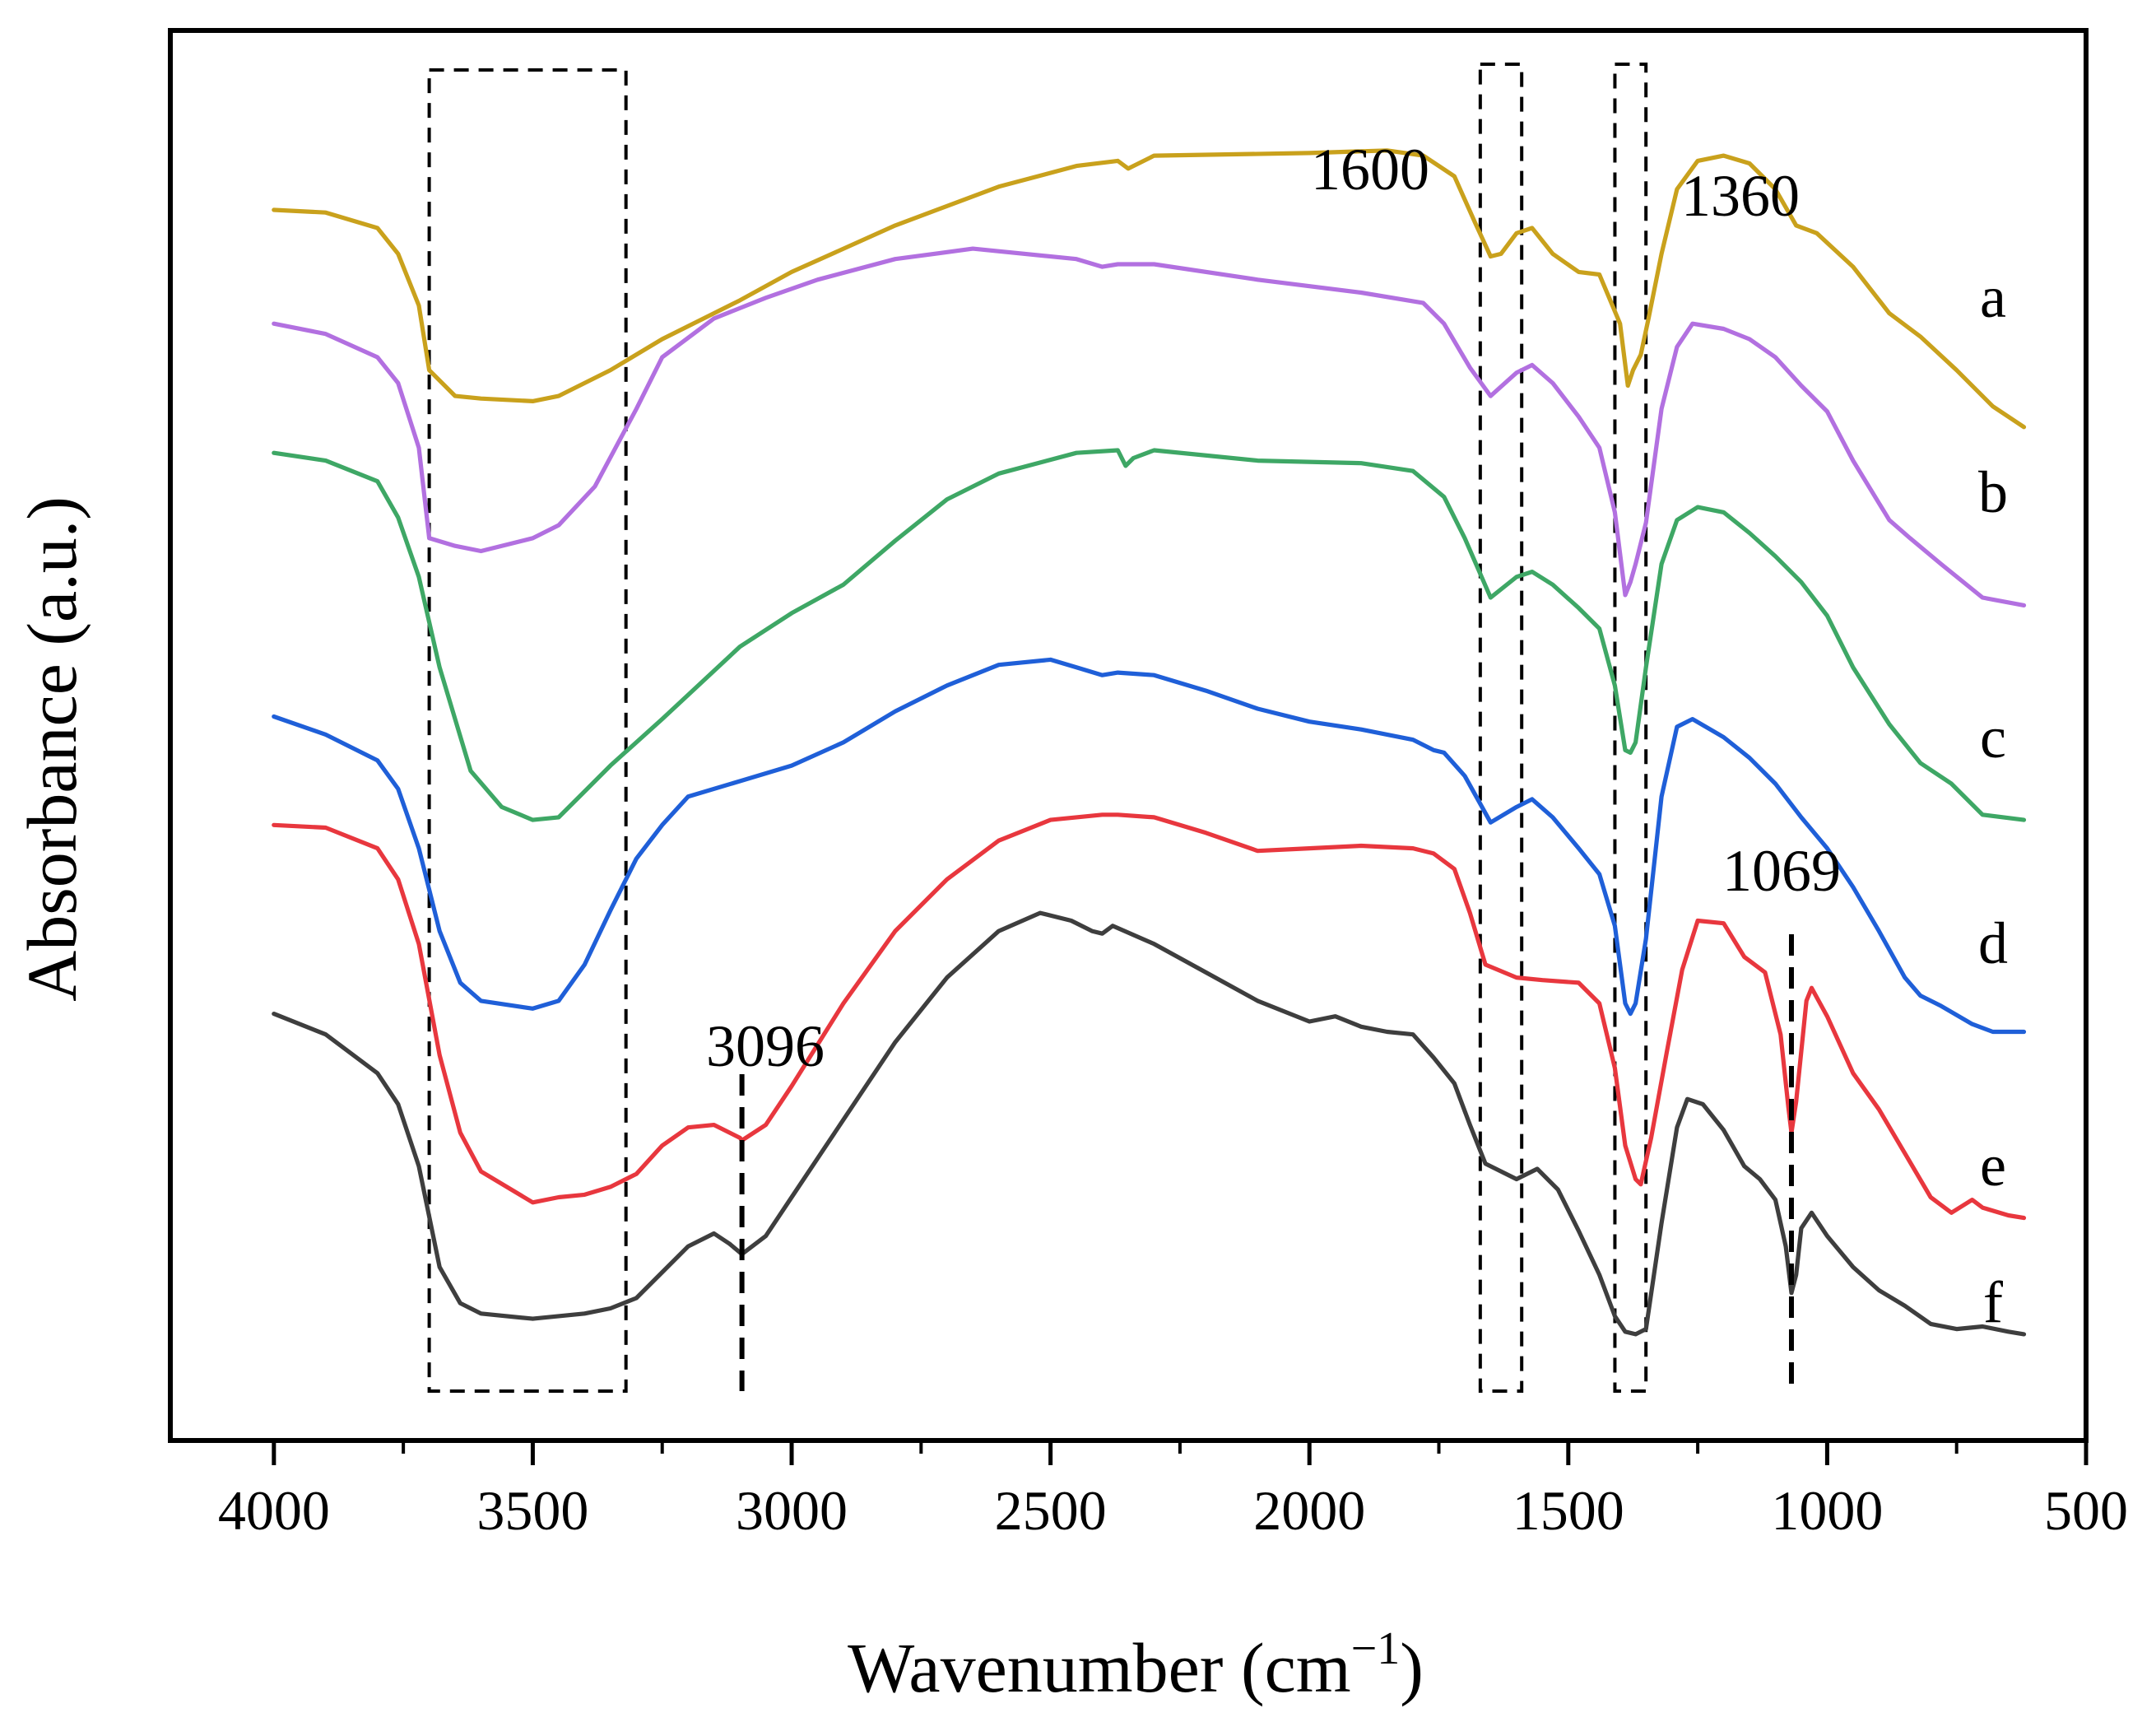  I want to click on x-axis-ticks: 4000 3500 3000 2500 2000 1500 1000 500, so click(1173, 1491).